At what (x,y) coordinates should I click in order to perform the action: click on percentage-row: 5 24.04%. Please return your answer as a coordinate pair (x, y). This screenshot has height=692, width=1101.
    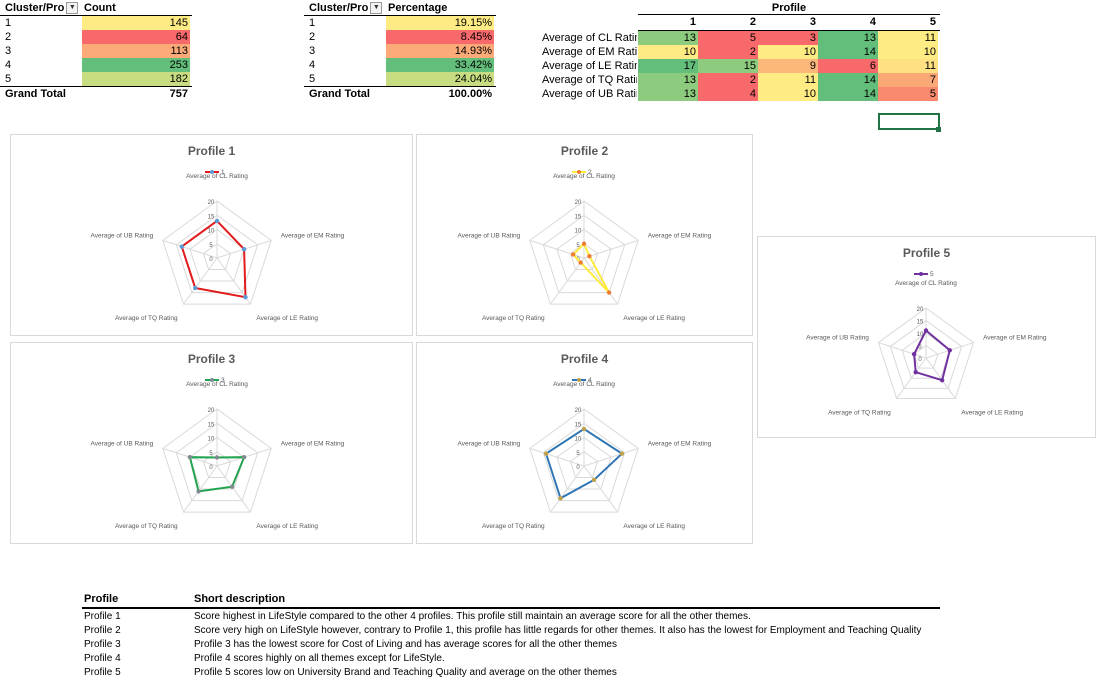
    Looking at the image, I should click on (400, 79).